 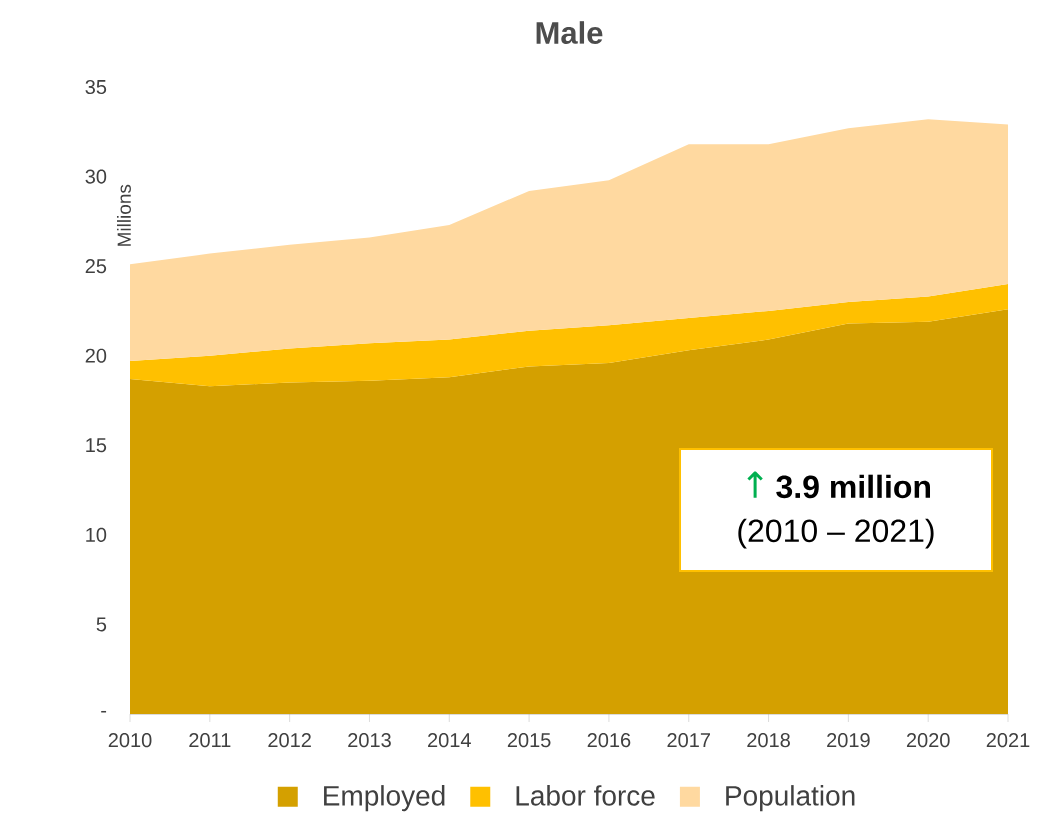 What do you see at coordinates (449, 740) in the screenshot?
I see `x-tick-label: 2014` at bounding box center [449, 740].